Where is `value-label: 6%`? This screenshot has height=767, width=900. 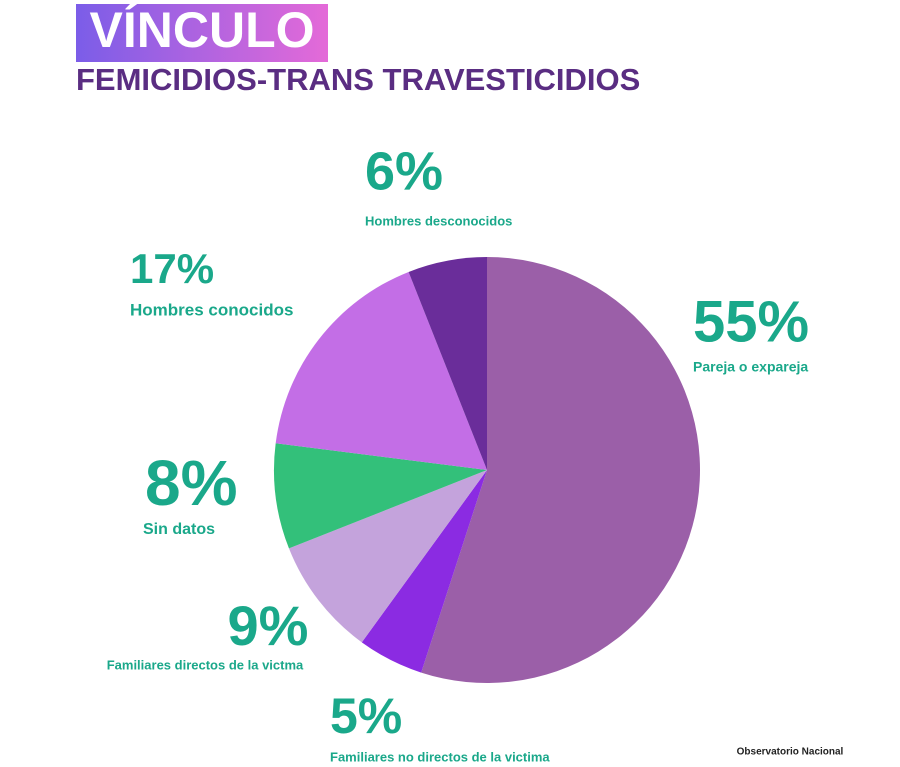
value-label: 6% is located at coordinates (404, 171).